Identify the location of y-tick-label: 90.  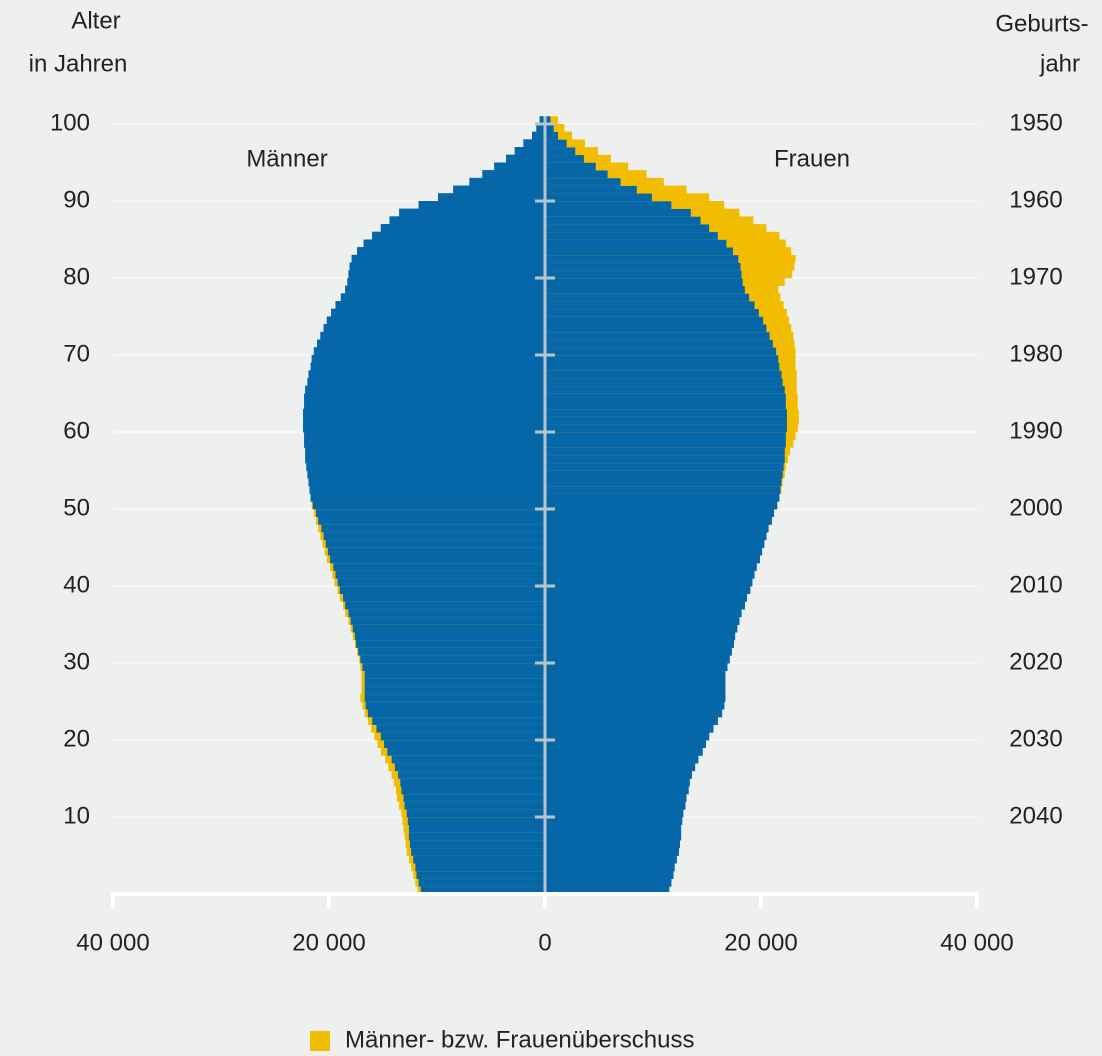
(76, 199).